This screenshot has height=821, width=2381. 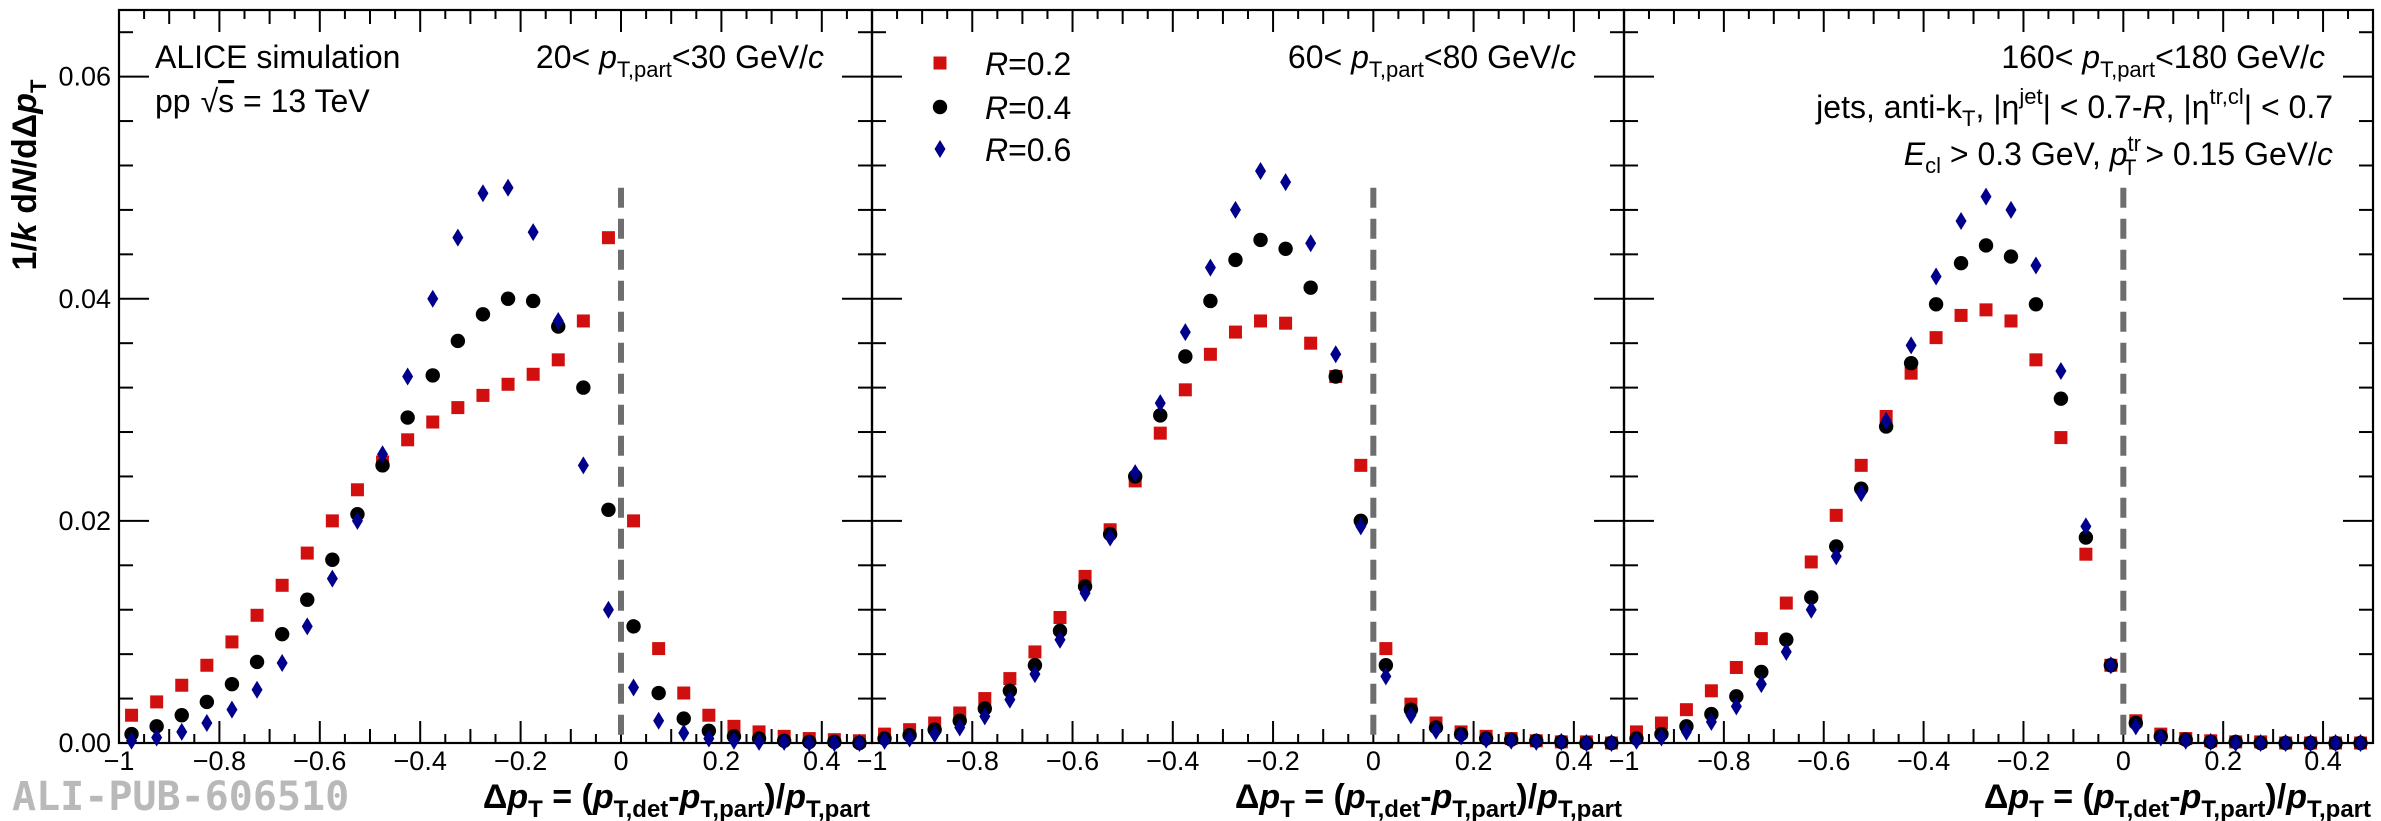 What do you see at coordinates (25, 231) in the screenshot?
I see `y-title-k: k` at bounding box center [25, 231].